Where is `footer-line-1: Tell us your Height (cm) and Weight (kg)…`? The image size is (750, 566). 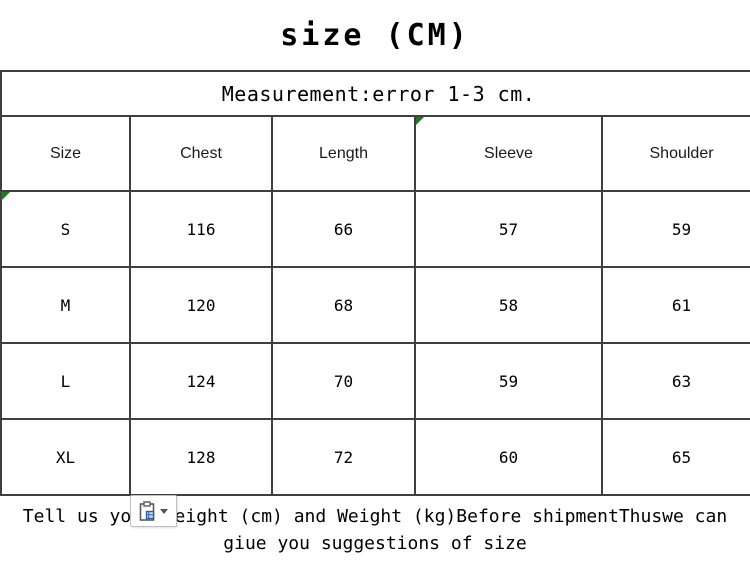 footer-line-1: Tell us your Height (cm) and Weight (kg)… is located at coordinates (375, 516).